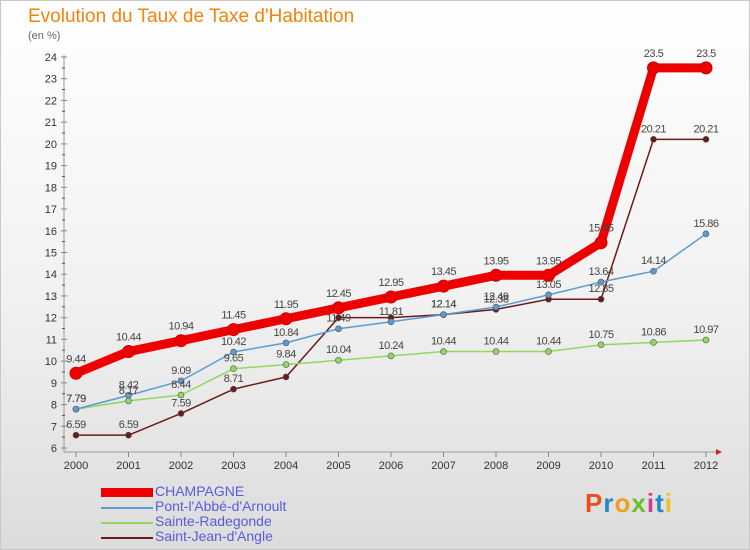  What do you see at coordinates (705, 224) in the screenshot?
I see `data-label: 15.86` at bounding box center [705, 224].